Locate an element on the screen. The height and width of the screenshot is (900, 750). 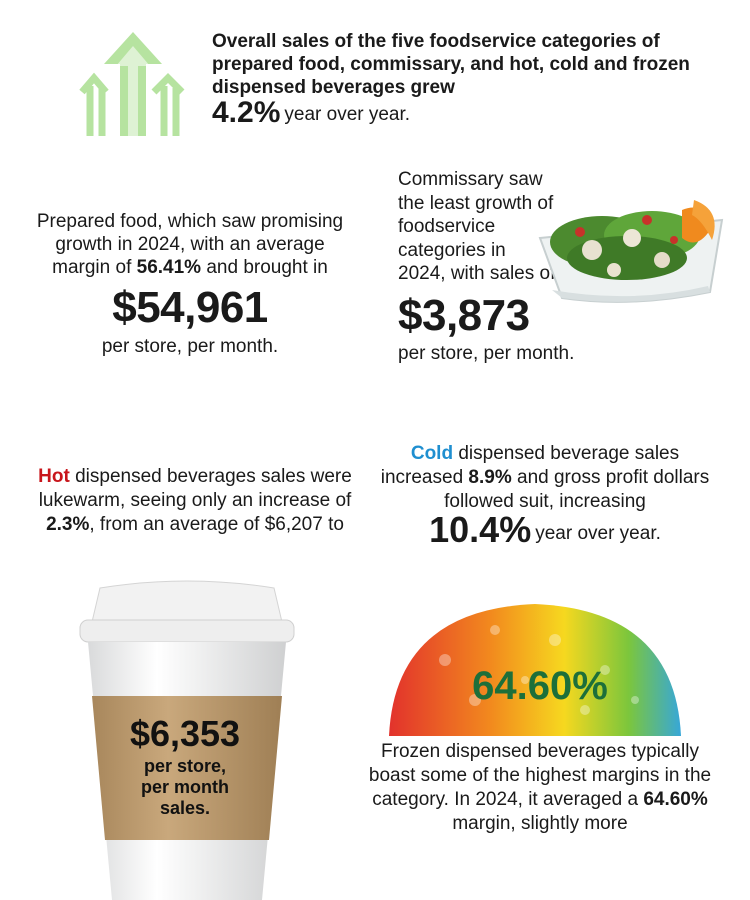
cup-sales-label: $6,353 per store, per month sales. is located at coordinates (185, 765).